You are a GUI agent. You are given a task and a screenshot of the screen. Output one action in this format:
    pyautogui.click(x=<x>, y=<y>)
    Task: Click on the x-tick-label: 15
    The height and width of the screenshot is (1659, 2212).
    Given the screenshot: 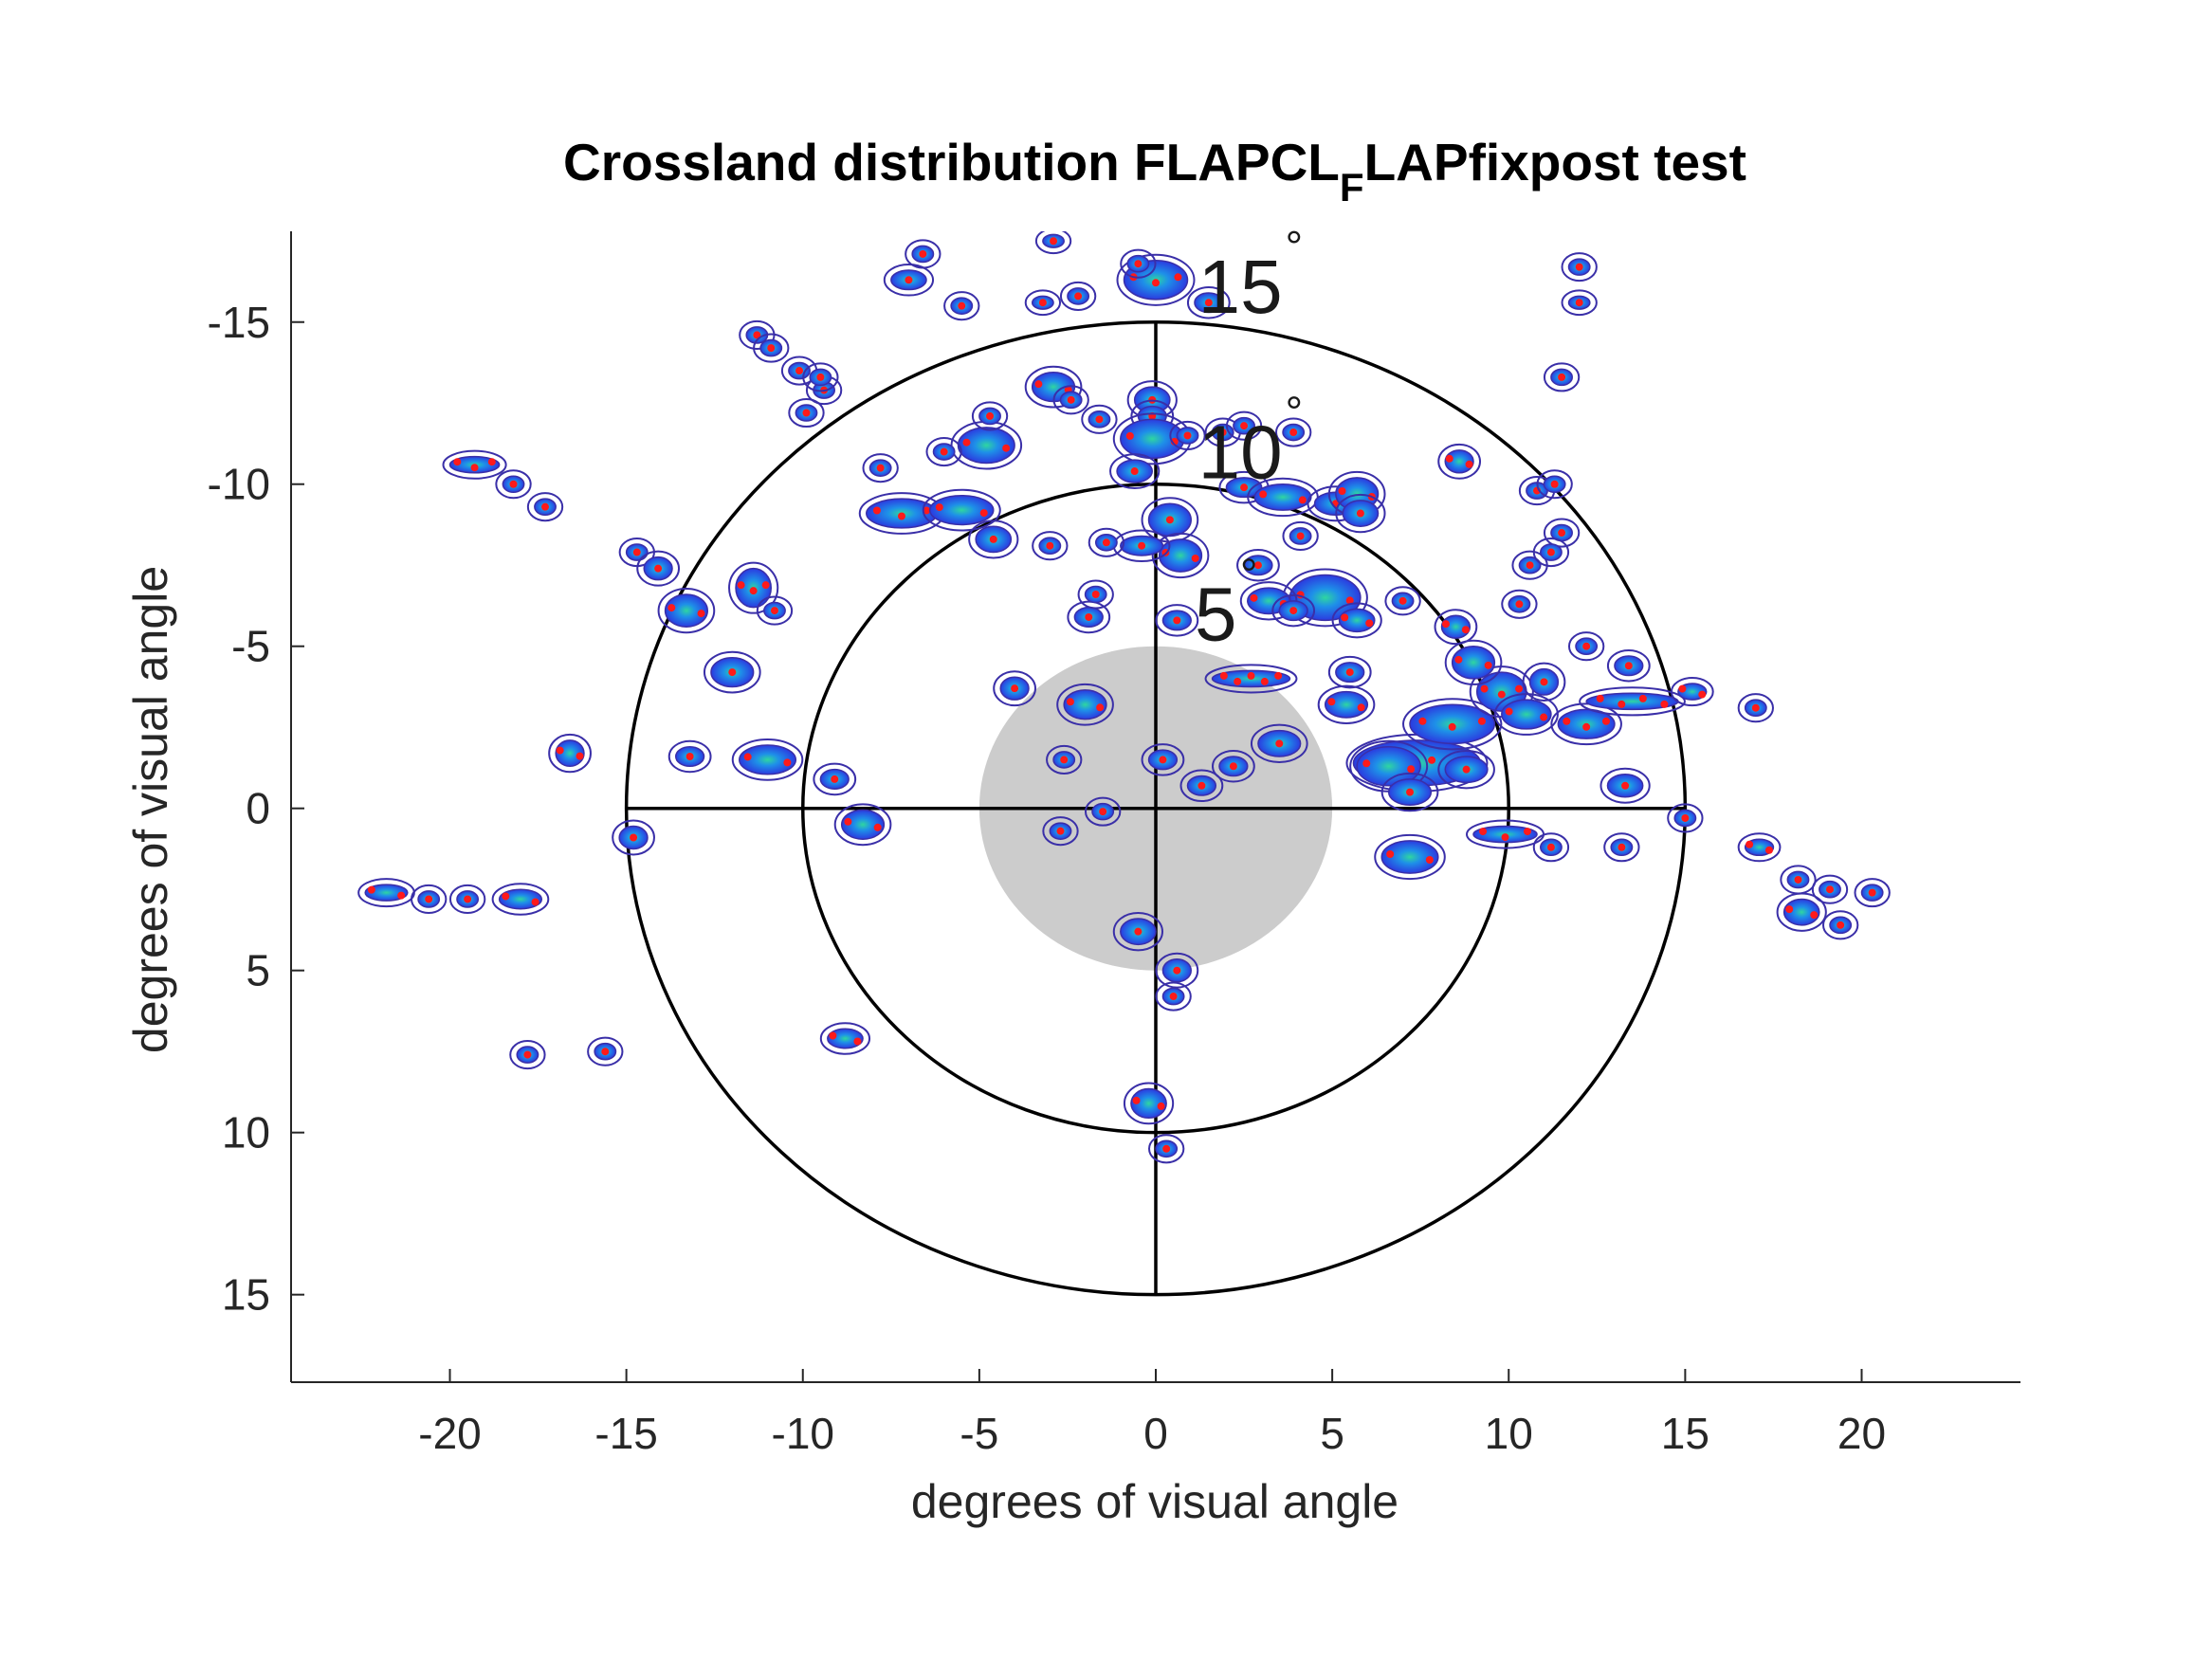 What is the action you would take?
    pyautogui.click(x=1685, y=1433)
    